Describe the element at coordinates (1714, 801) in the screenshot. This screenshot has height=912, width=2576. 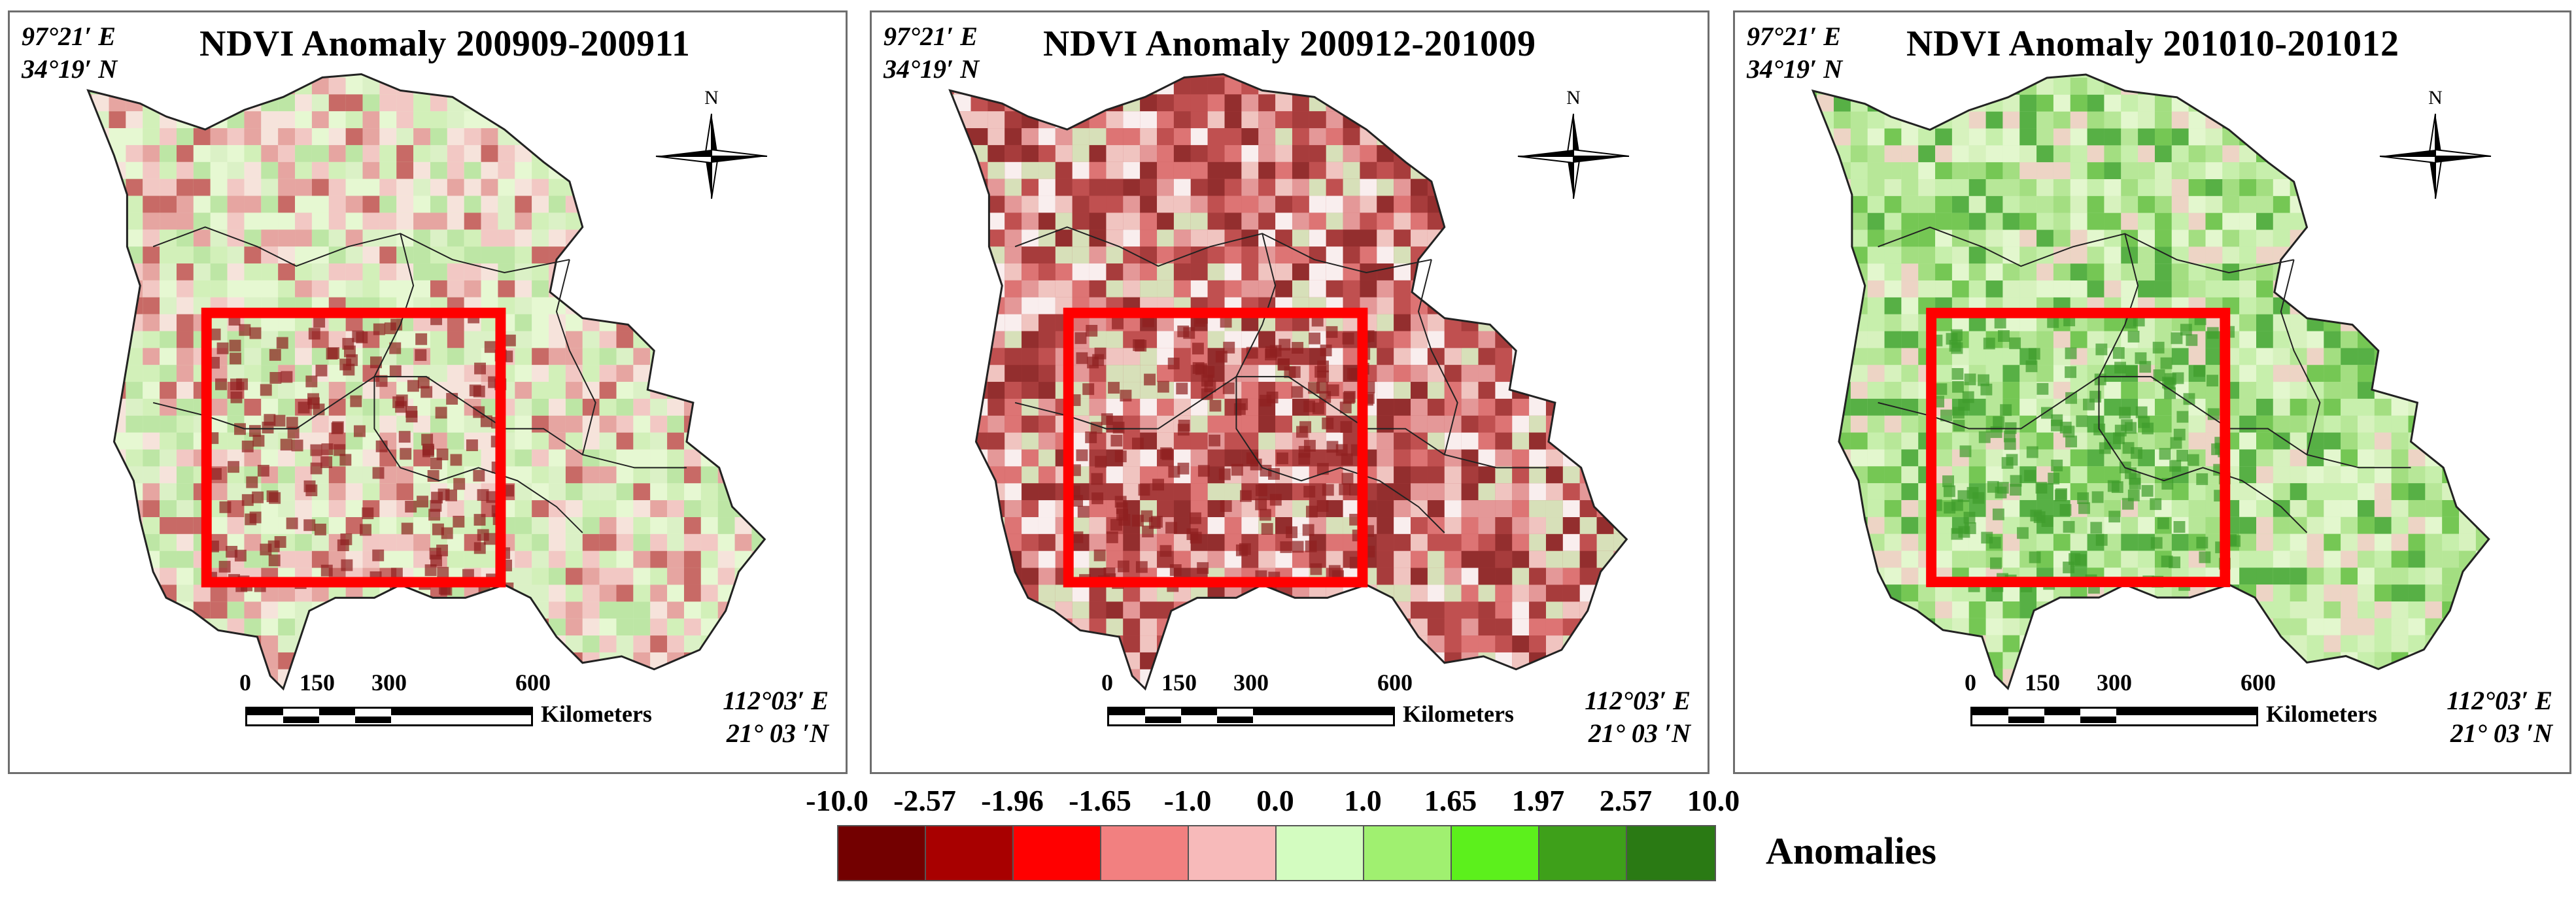
I see `legend-break-label: 10.0` at that location.